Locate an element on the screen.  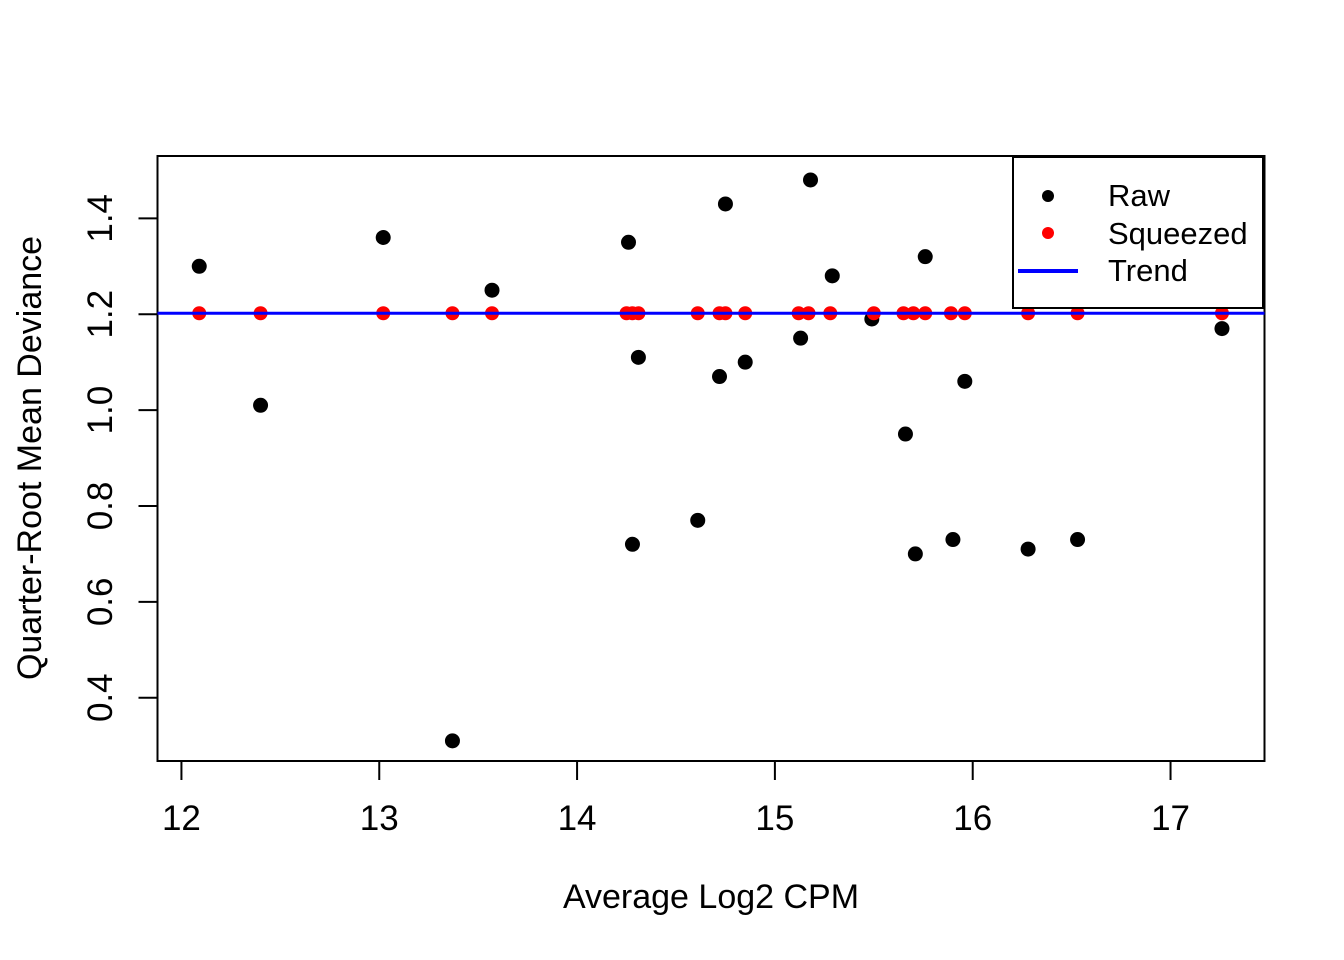
y-tick-label: 1.4 is located at coordinates (100, 218).